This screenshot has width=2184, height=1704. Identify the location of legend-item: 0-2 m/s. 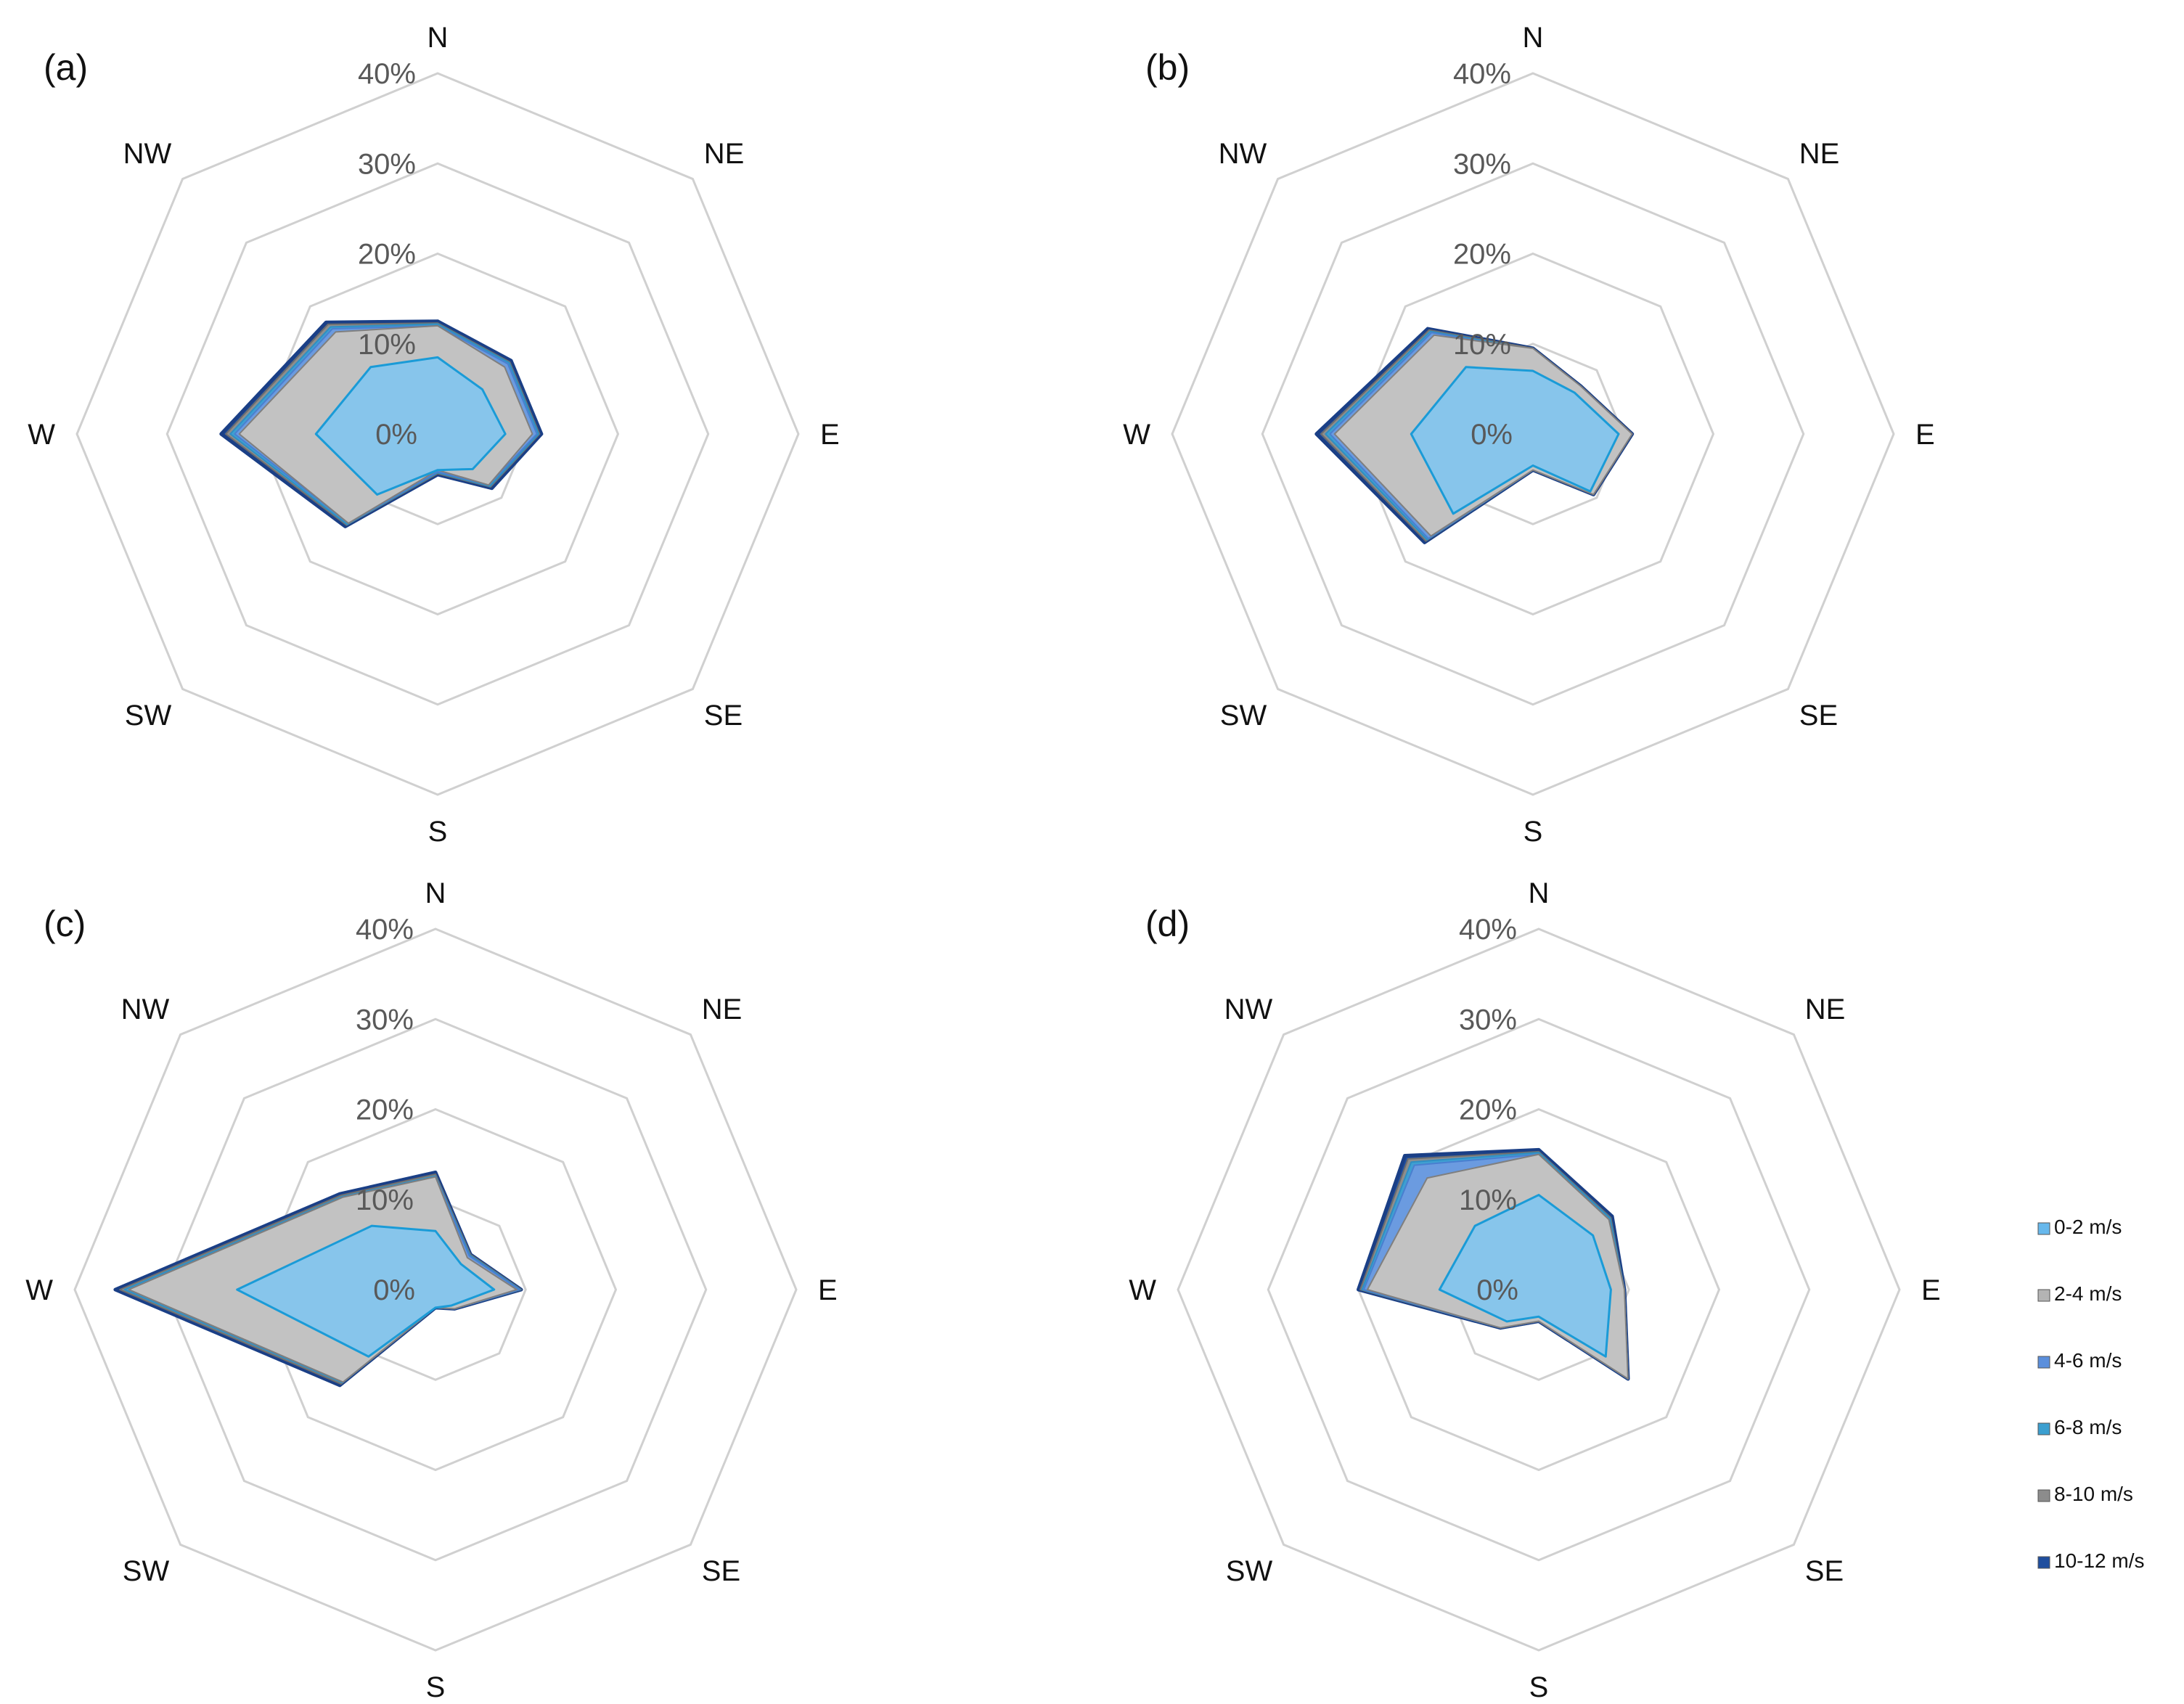
(2079, 1227).